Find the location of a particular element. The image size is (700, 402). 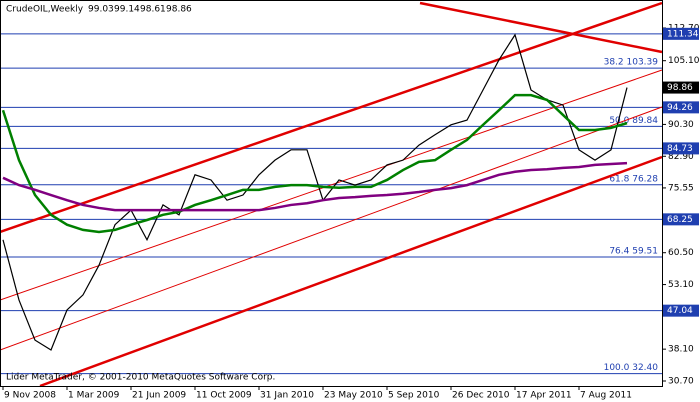

price-box is located at coordinates (681, 87).